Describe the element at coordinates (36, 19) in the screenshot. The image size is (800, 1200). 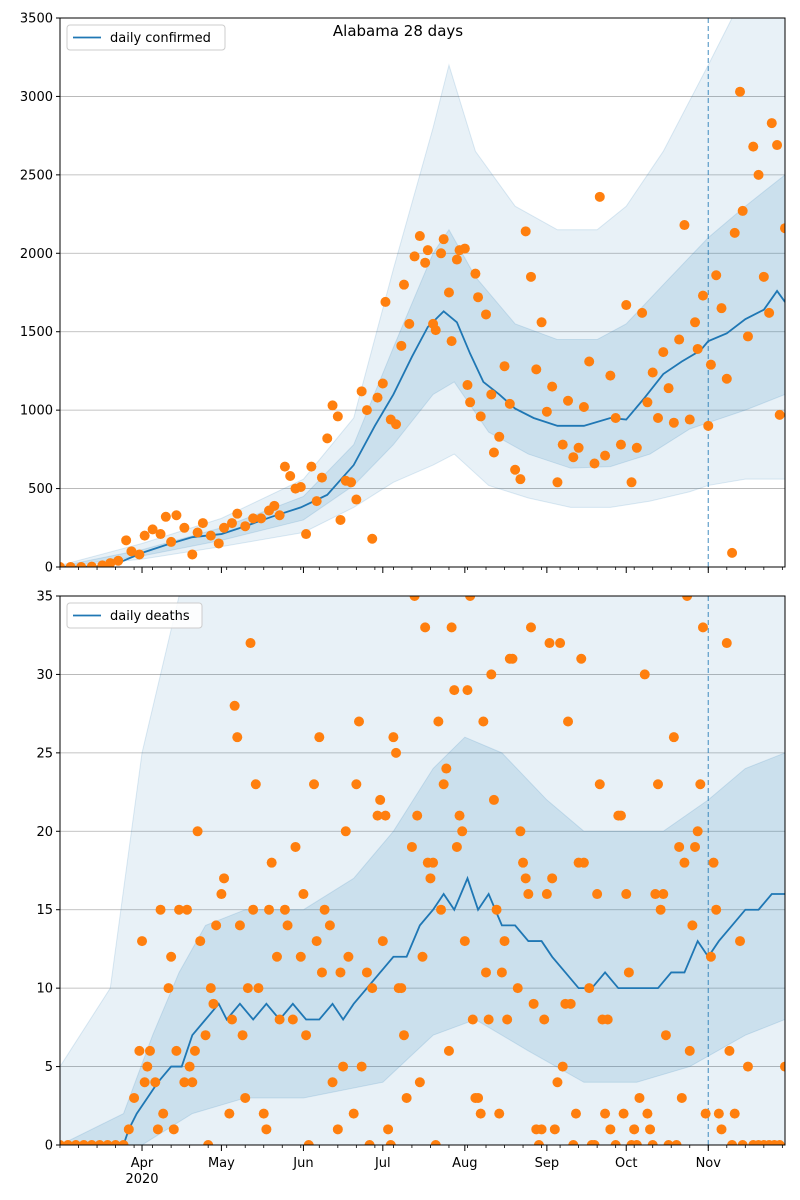
I see `y-tick-label: 3500` at that location.